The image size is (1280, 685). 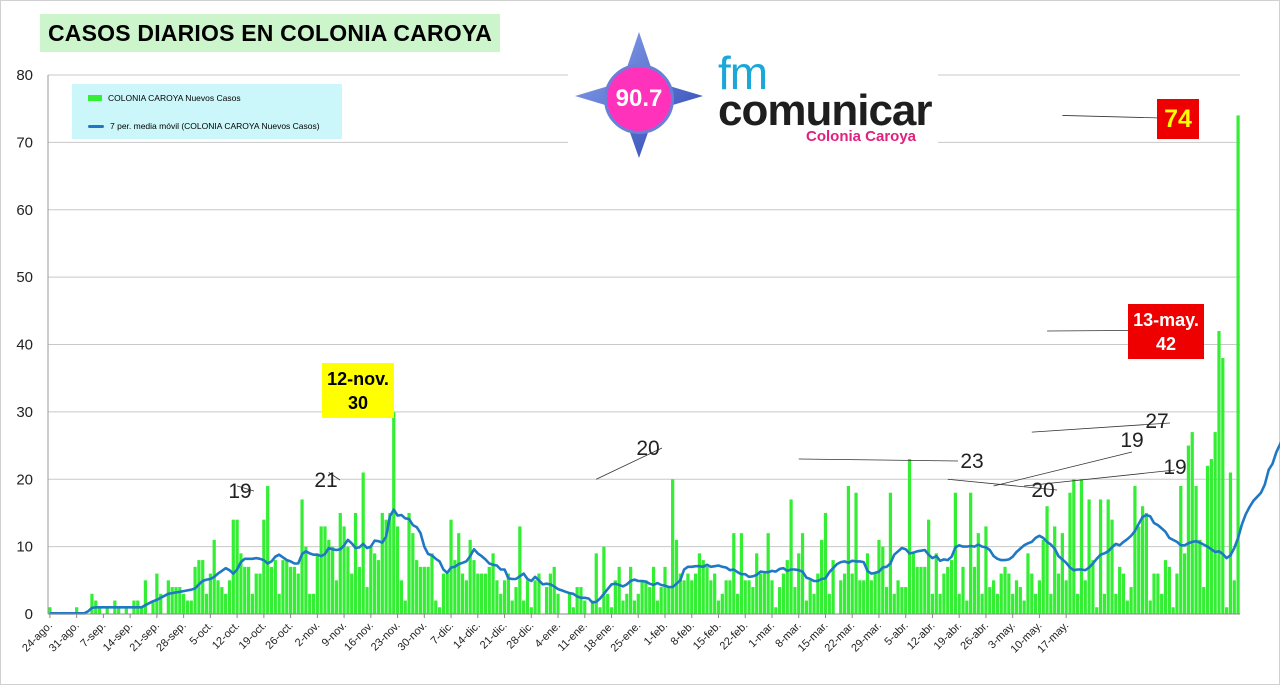 I want to click on y-tick-label: 60, so click(x=24, y=210).